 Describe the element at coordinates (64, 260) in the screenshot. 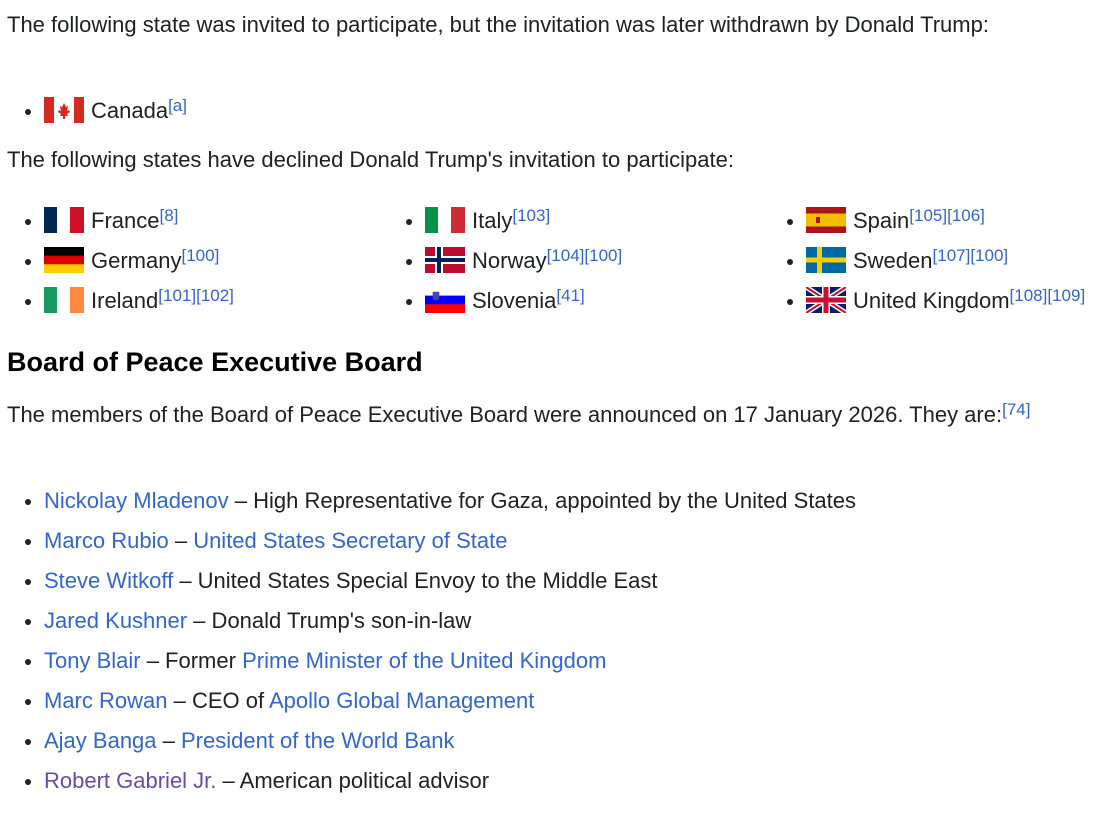

I see `germany-flag-icon` at that location.